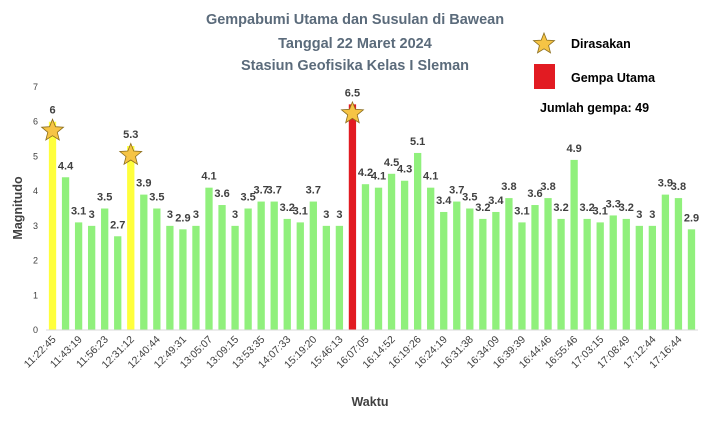  What do you see at coordinates (639, 215) in the screenshot?
I see `data-label-46: 3` at bounding box center [639, 215].